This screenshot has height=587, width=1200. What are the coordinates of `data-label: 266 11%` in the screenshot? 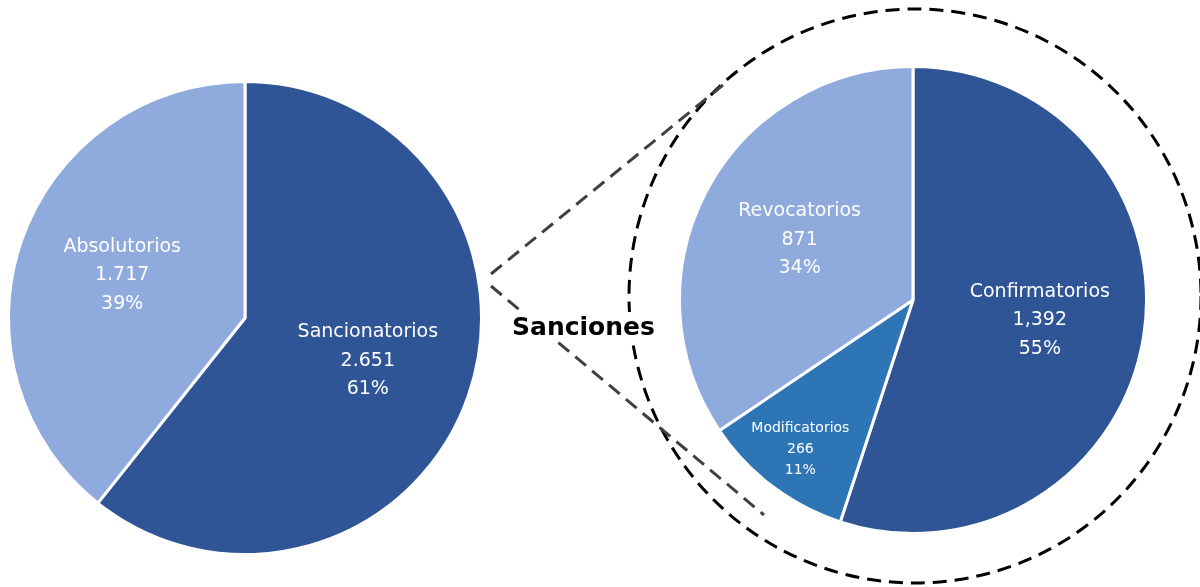 It's located at (800, 458).